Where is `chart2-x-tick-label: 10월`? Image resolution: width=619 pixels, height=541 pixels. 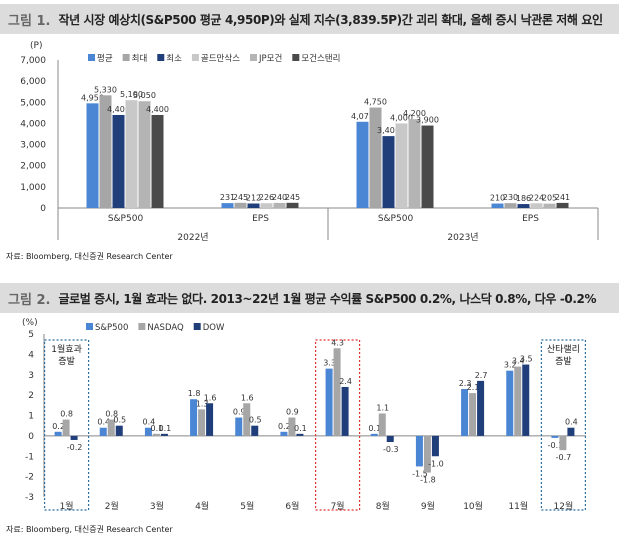 chart2-x-tick-label: 10월 is located at coordinates (473, 506).